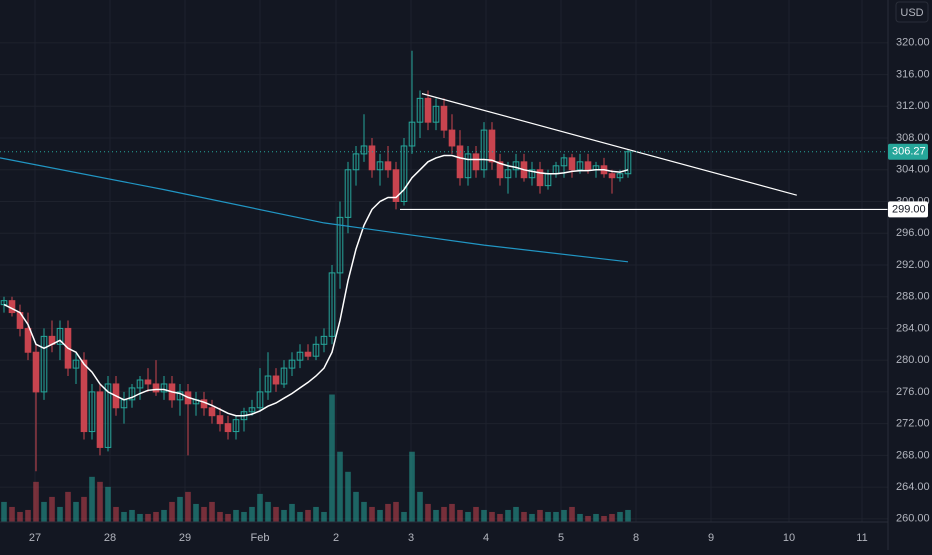 The image size is (932, 555). What do you see at coordinates (913, 138) in the screenshot?
I see `y-tick-label: 308.00` at bounding box center [913, 138].